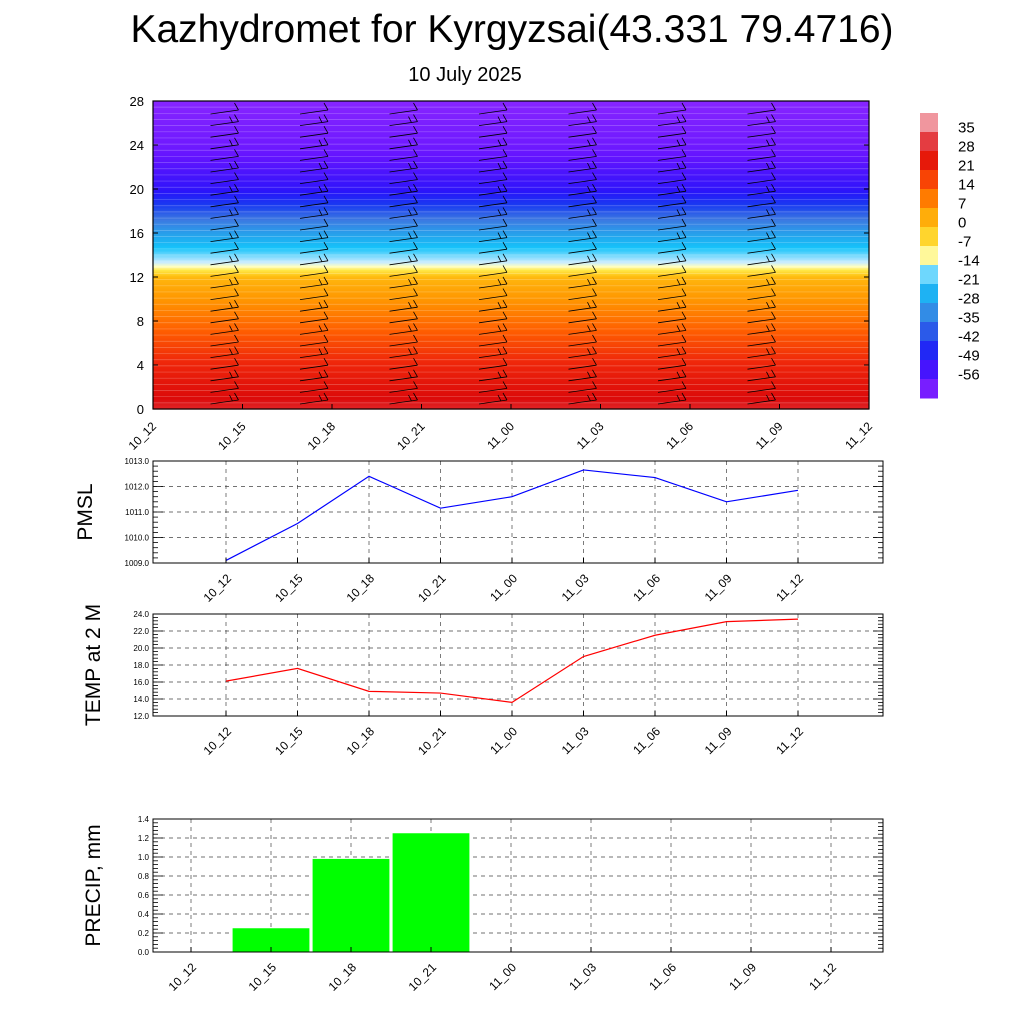 This screenshot has width=1024, height=1024. What do you see at coordinates (140, 409) in the screenshot?
I see `heatmap-y-tick-label: 0` at bounding box center [140, 409].